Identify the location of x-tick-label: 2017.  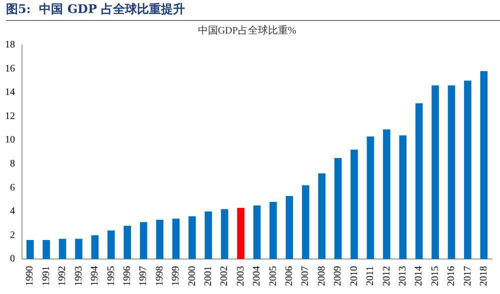
(468, 276).